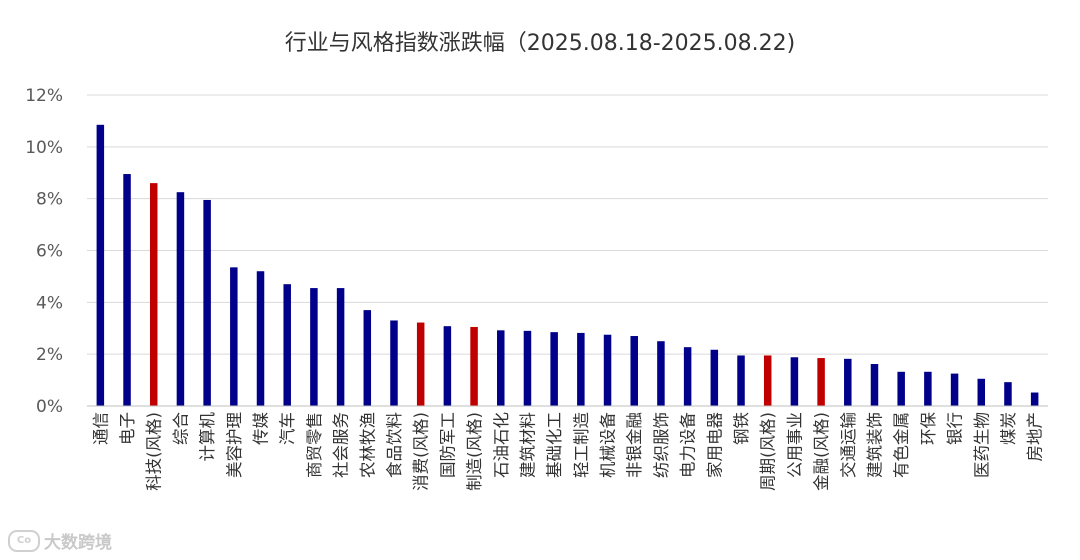  I want to click on x-category-label: 煤炭, so click(1008, 428).